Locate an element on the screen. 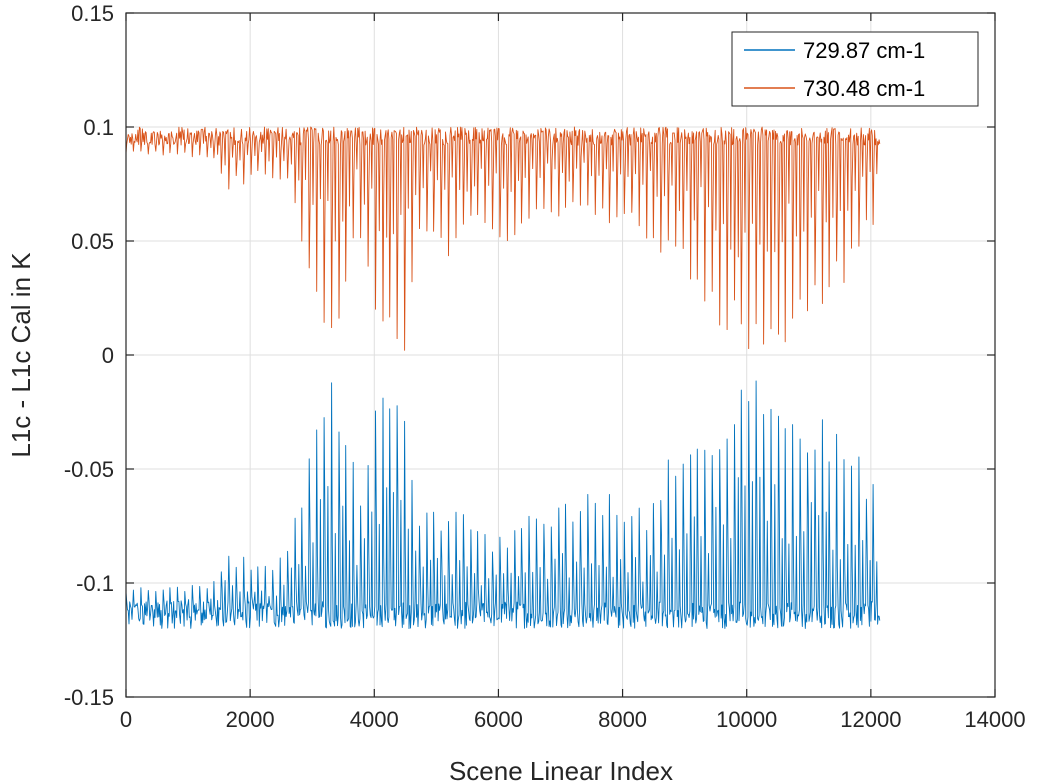  y-tick-label: 0 is located at coordinates (108, 355).